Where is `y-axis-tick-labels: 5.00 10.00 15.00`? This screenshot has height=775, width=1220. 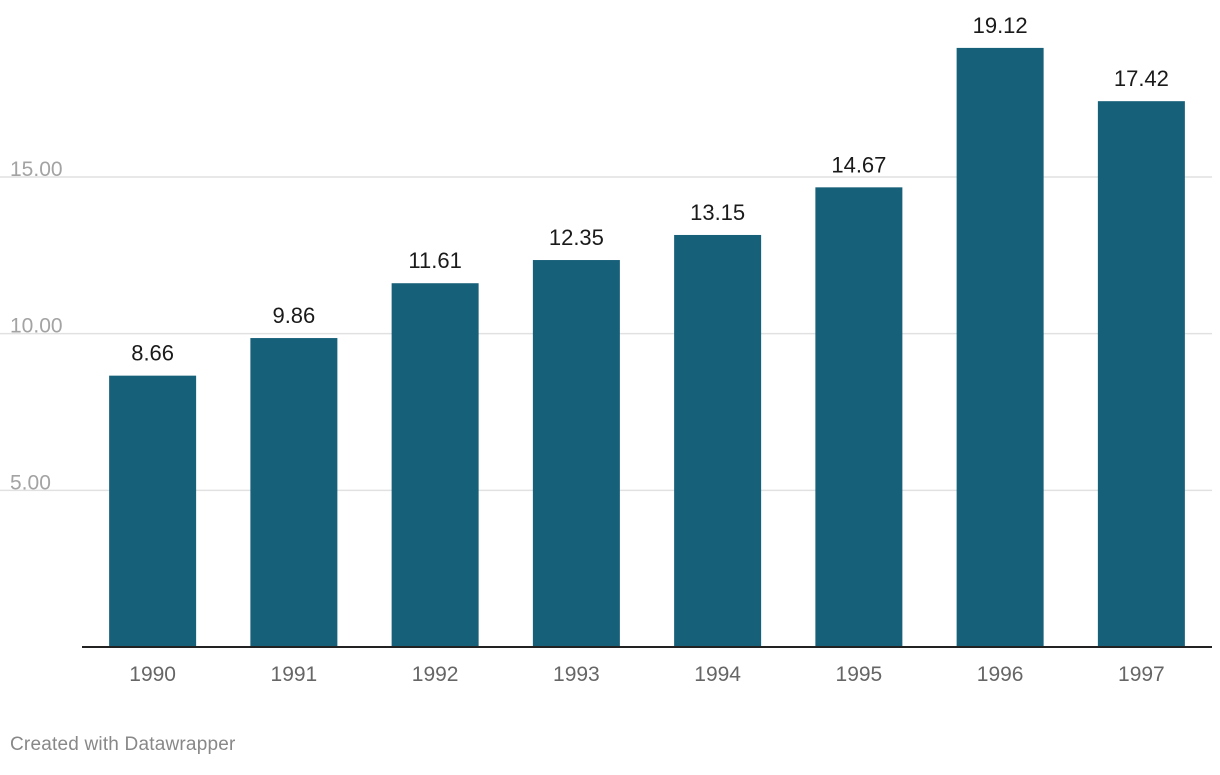 y-axis-tick-labels: 5.00 10.00 15.00 is located at coordinates (36, 326).